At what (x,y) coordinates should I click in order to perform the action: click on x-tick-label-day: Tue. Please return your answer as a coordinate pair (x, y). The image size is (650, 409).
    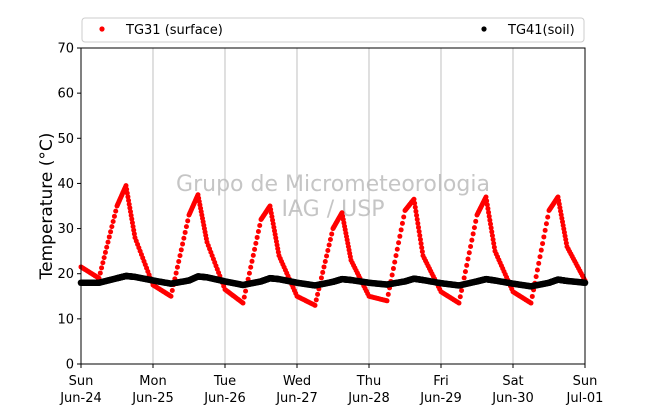
    Looking at the image, I should click on (224, 381).